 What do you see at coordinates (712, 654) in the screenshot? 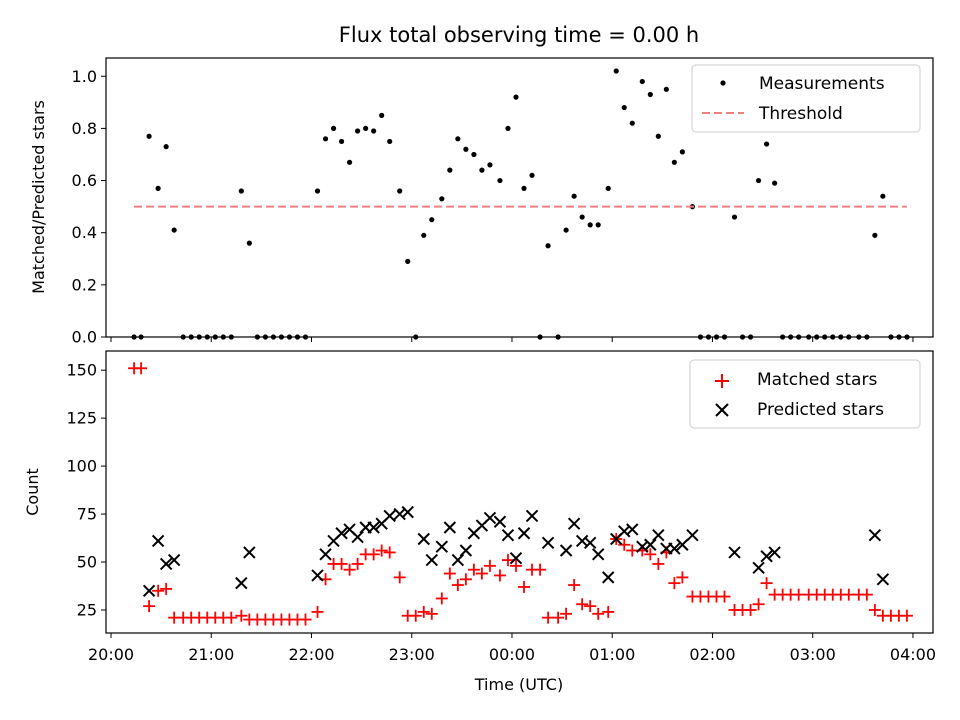
I see `x-tick-label-6: 02:00` at bounding box center [712, 654].